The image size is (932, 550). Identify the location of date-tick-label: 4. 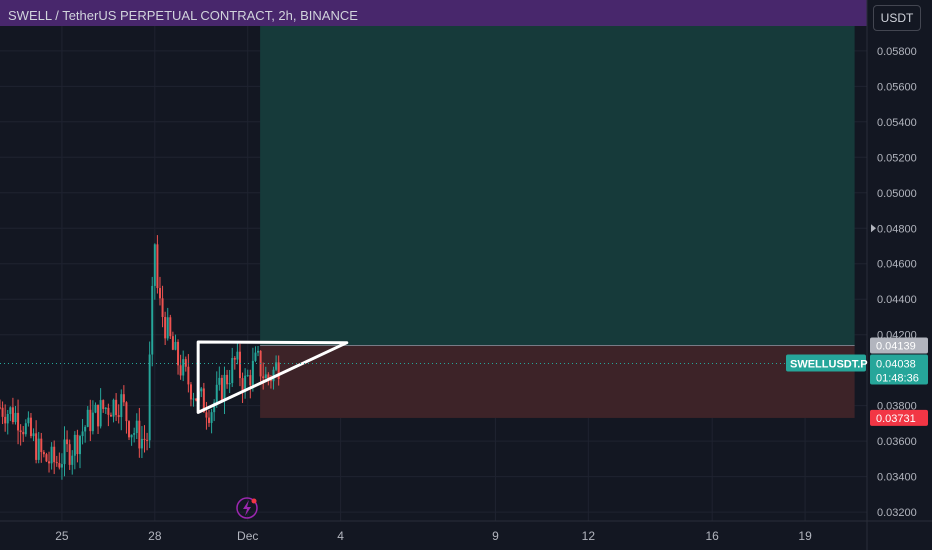
(340, 536).